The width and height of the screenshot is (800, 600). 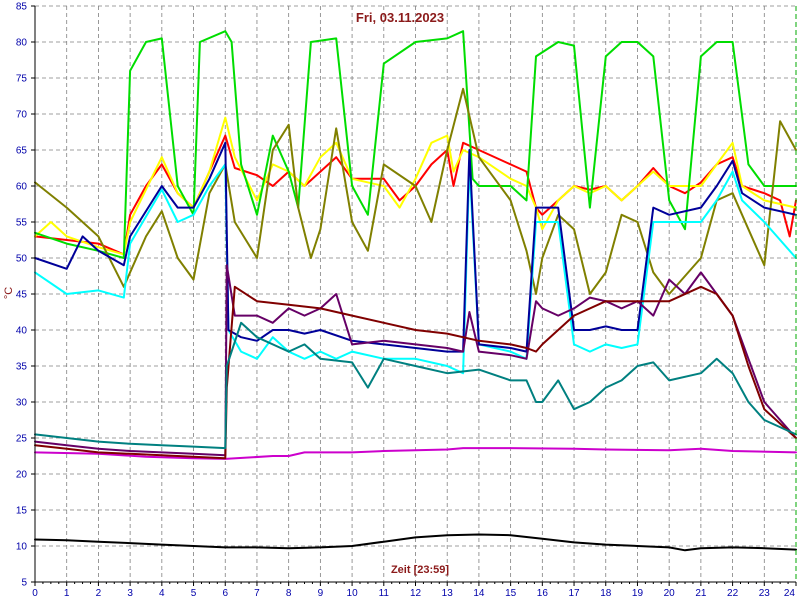 I want to click on y-tick-label: 85, so click(x=22, y=7).